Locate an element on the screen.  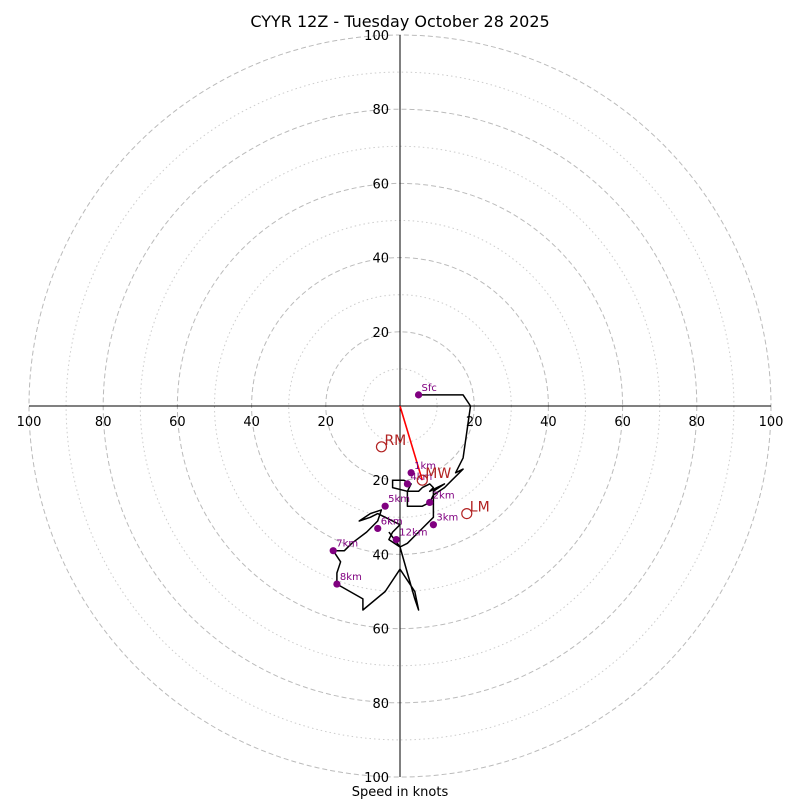
tick-label-bottom-60: 60 is located at coordinates (380, 630).